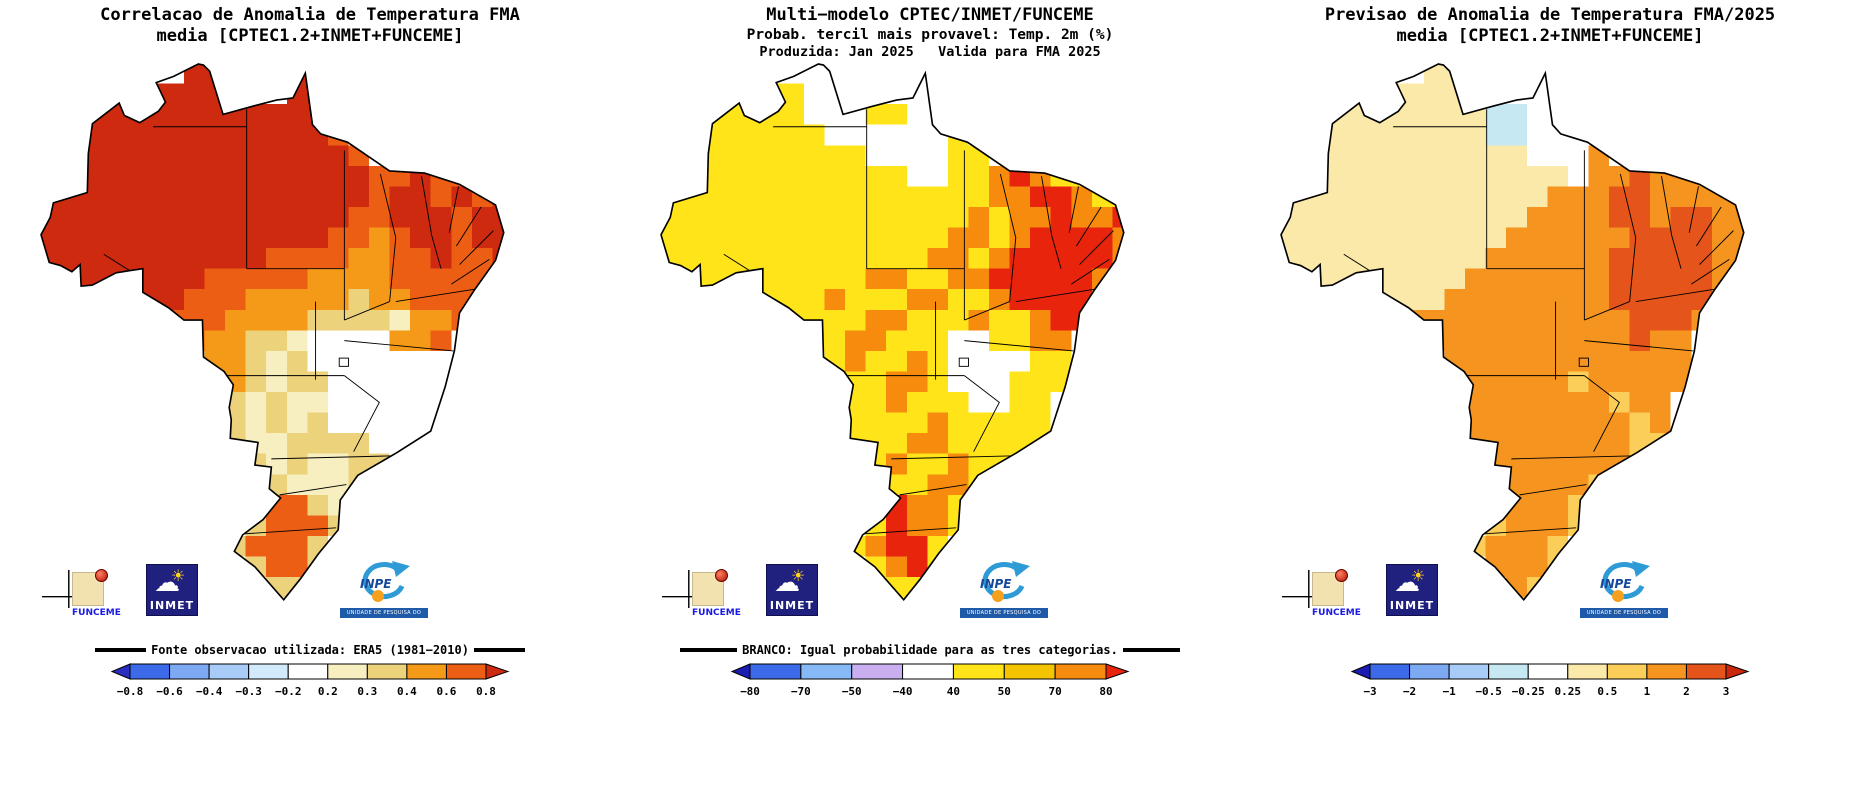  I want to click on colorbar-tick-label: 1, so click(1647, 691).